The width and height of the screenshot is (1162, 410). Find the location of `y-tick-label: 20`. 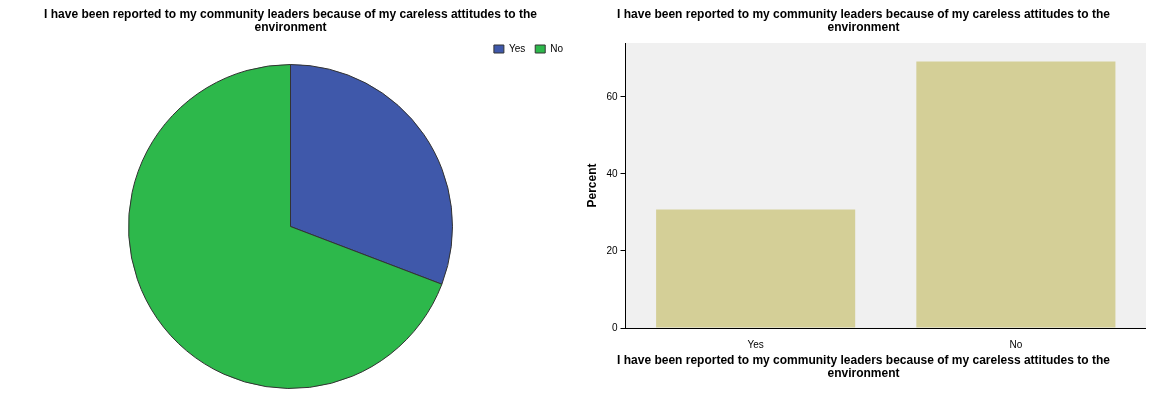

y-tick-label: 20 is located at coordinates (612, 250).